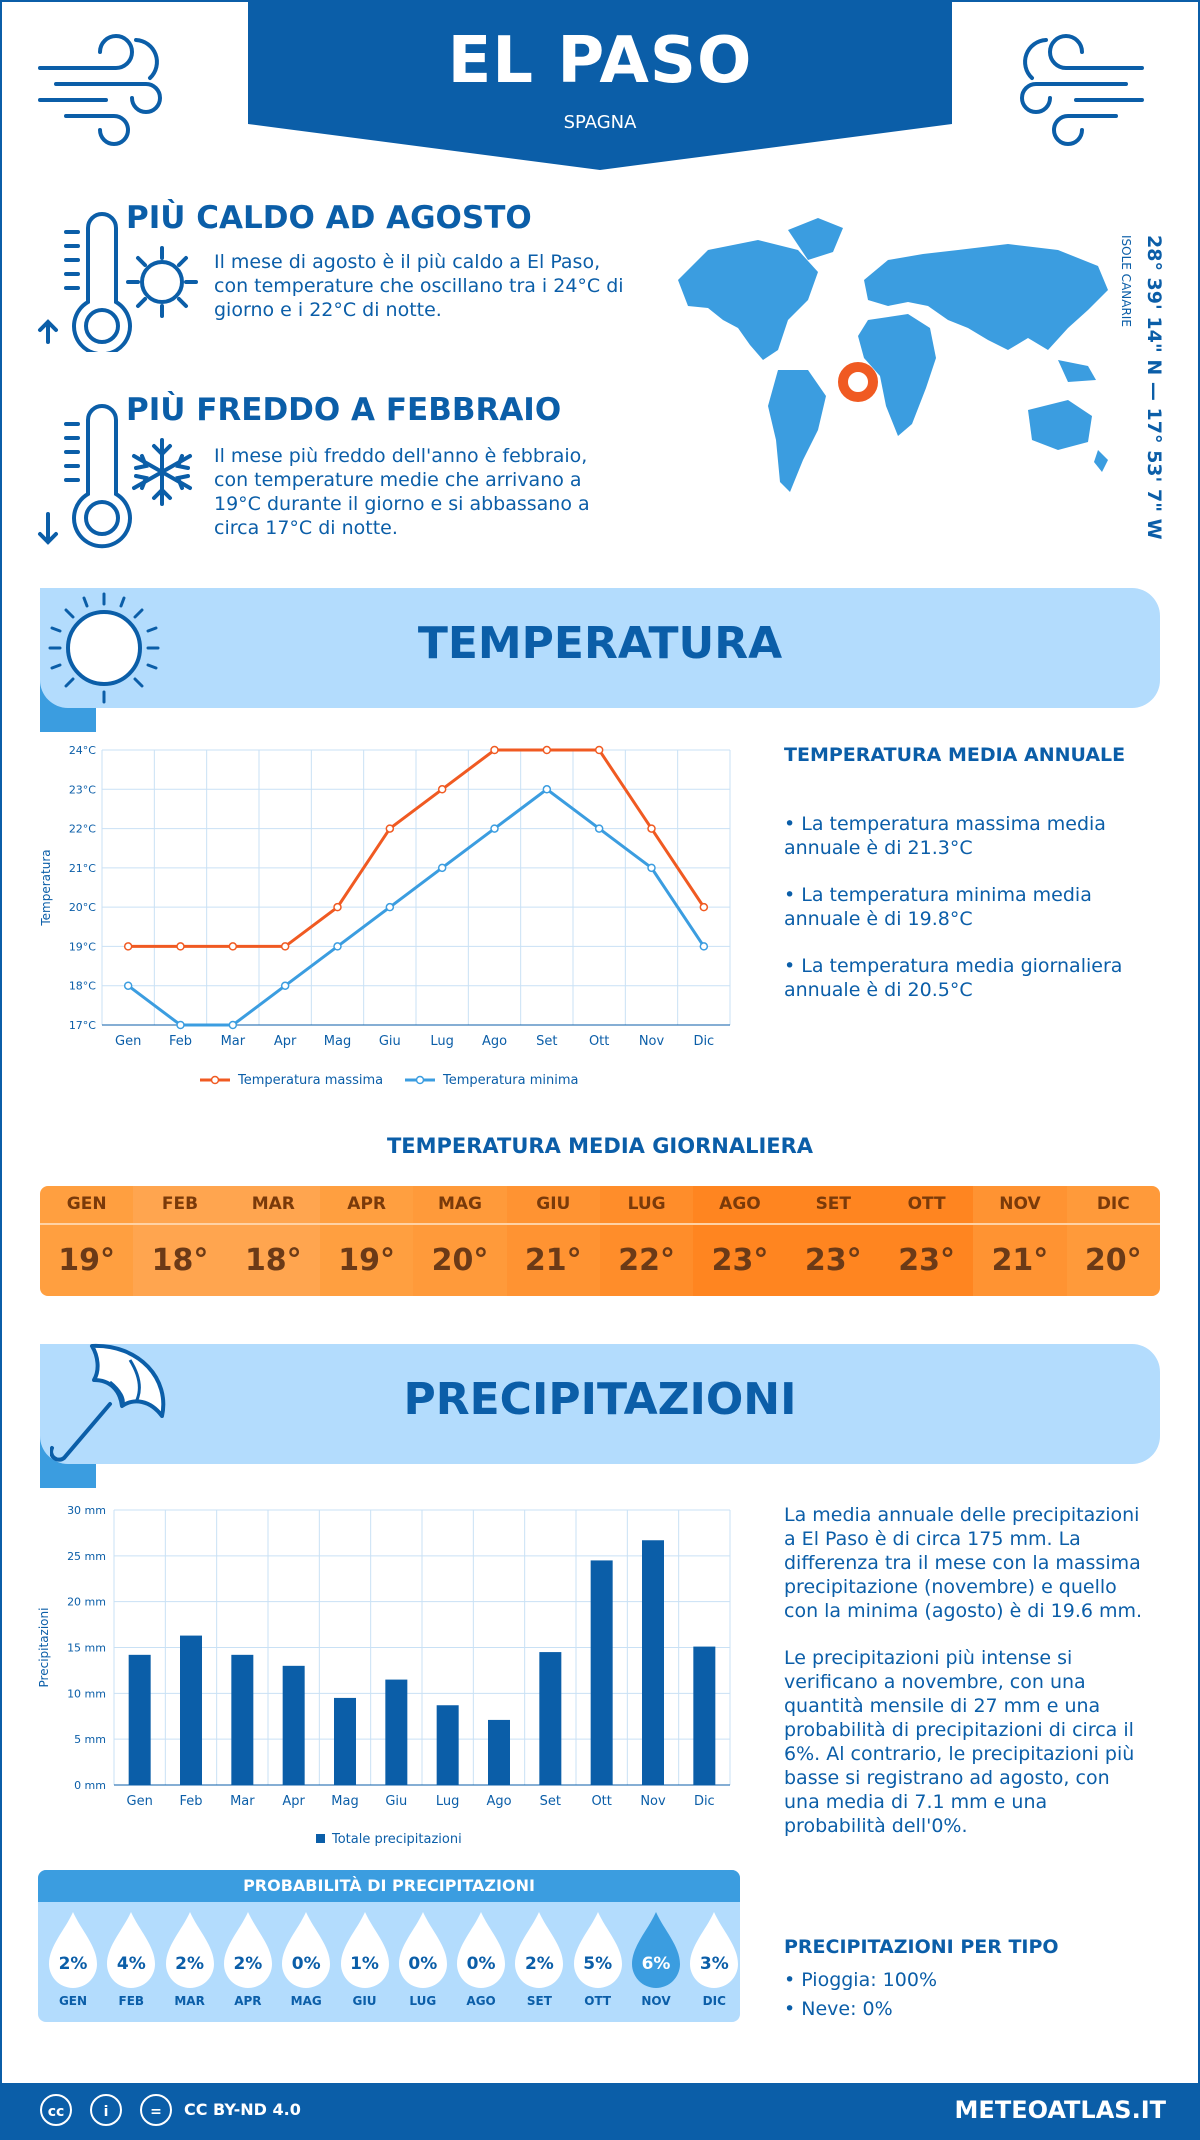  Describe the element at coordinates (87, 1241) in the screenshot. I see `daily-temp-cell: GEN 19°` at that location.